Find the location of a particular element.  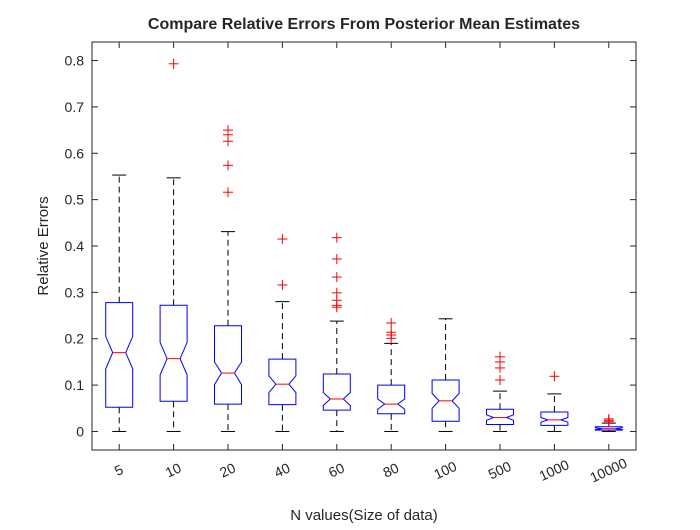

x-tick-label: 100 is located at coordinates (445, 470).